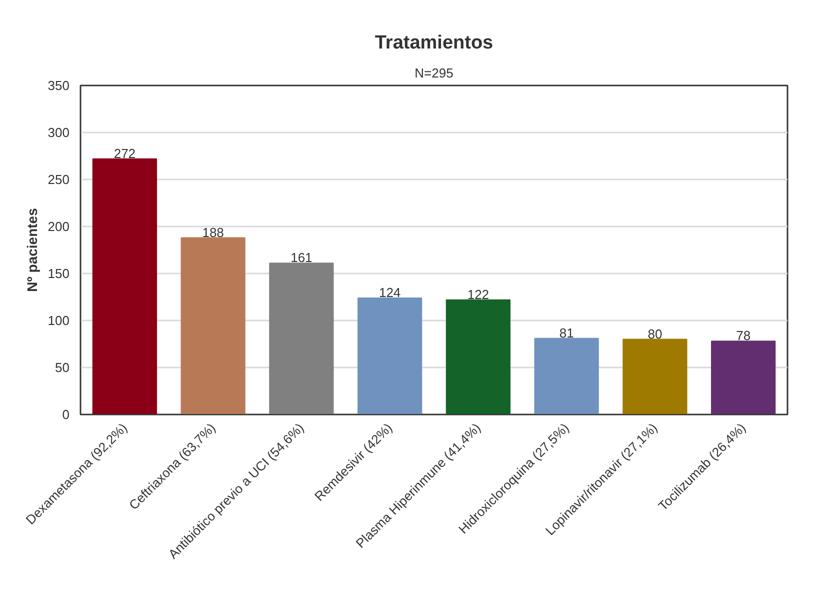 The image size is (840, 608). Describe the element at coordinates (655, 334) in the screenshot. I see `data-label: 80` at that location.